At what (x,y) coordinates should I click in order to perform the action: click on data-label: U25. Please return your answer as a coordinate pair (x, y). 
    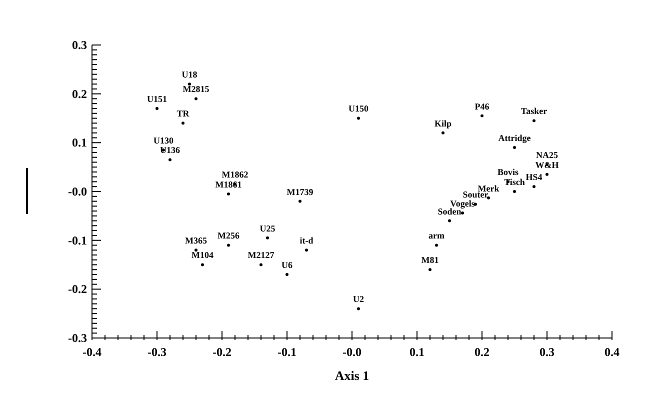
    Looking at the image, I should click on (268, 228).